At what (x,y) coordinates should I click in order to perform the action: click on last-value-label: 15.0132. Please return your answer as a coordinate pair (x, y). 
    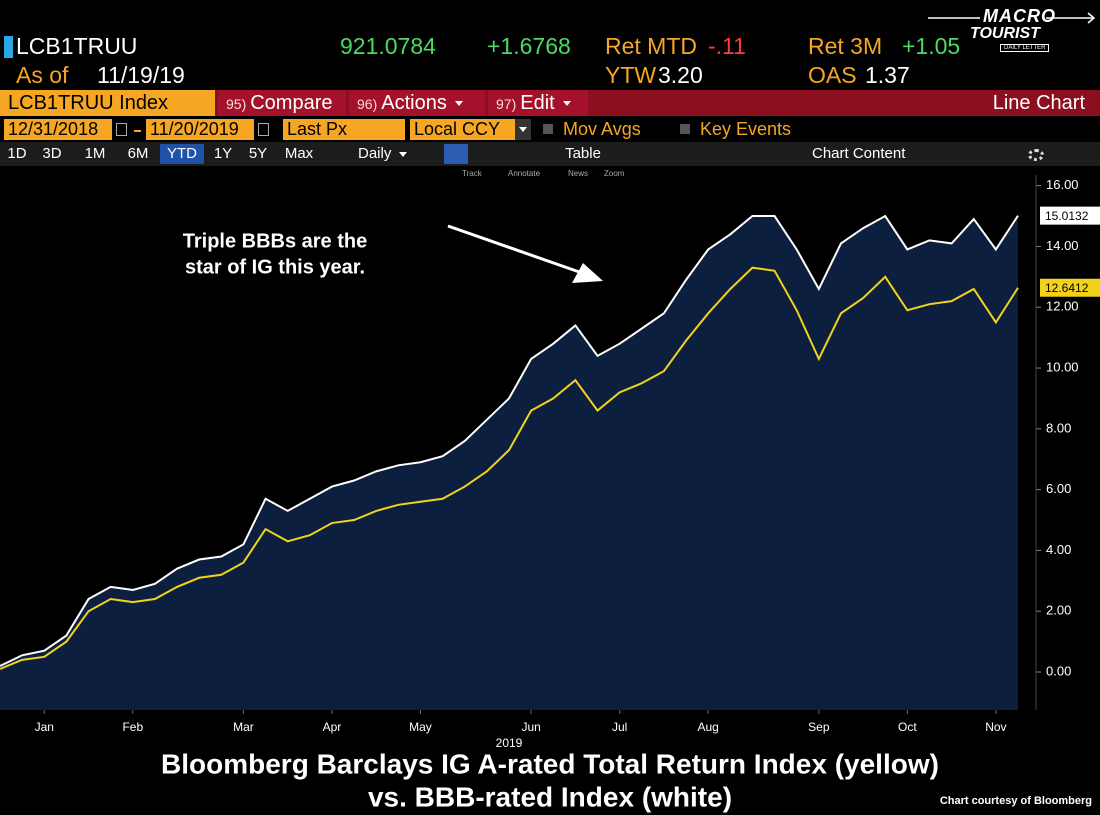
    Looking at the image, I should click on (1067, 216).